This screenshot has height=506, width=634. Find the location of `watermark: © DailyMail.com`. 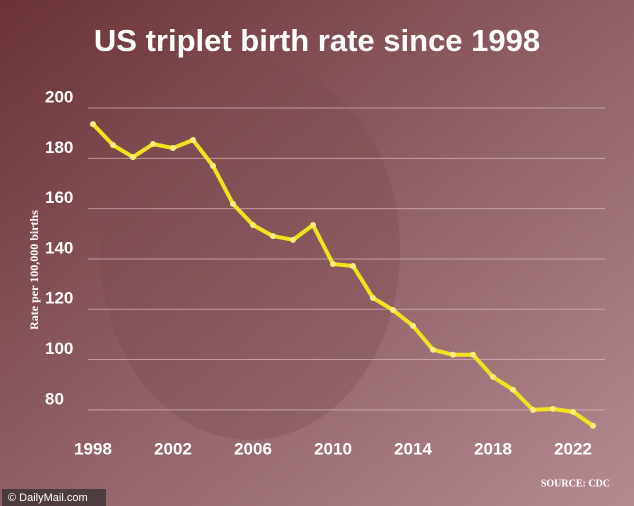

watermark: © DailyMail.com is located at coordinates (48, 498).